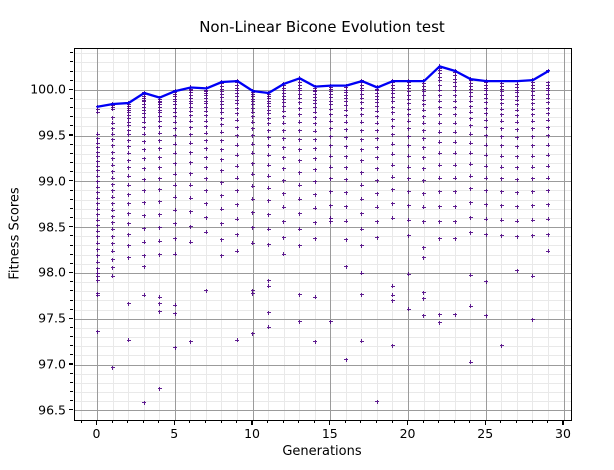 Image resolution: width=614 pixels, height=470 pixels. I want to click on y-major-gridline, so click(323, 273).